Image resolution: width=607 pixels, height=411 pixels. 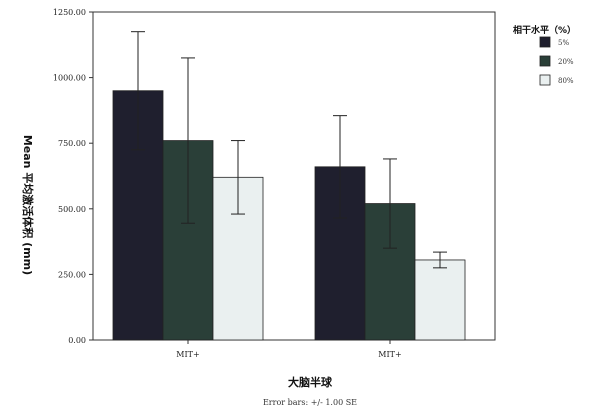 I want to click on y-axis-ticks: 0.00 250.00 500.00 750.00 1000.00 1250.00, so click(x=73, y=176).